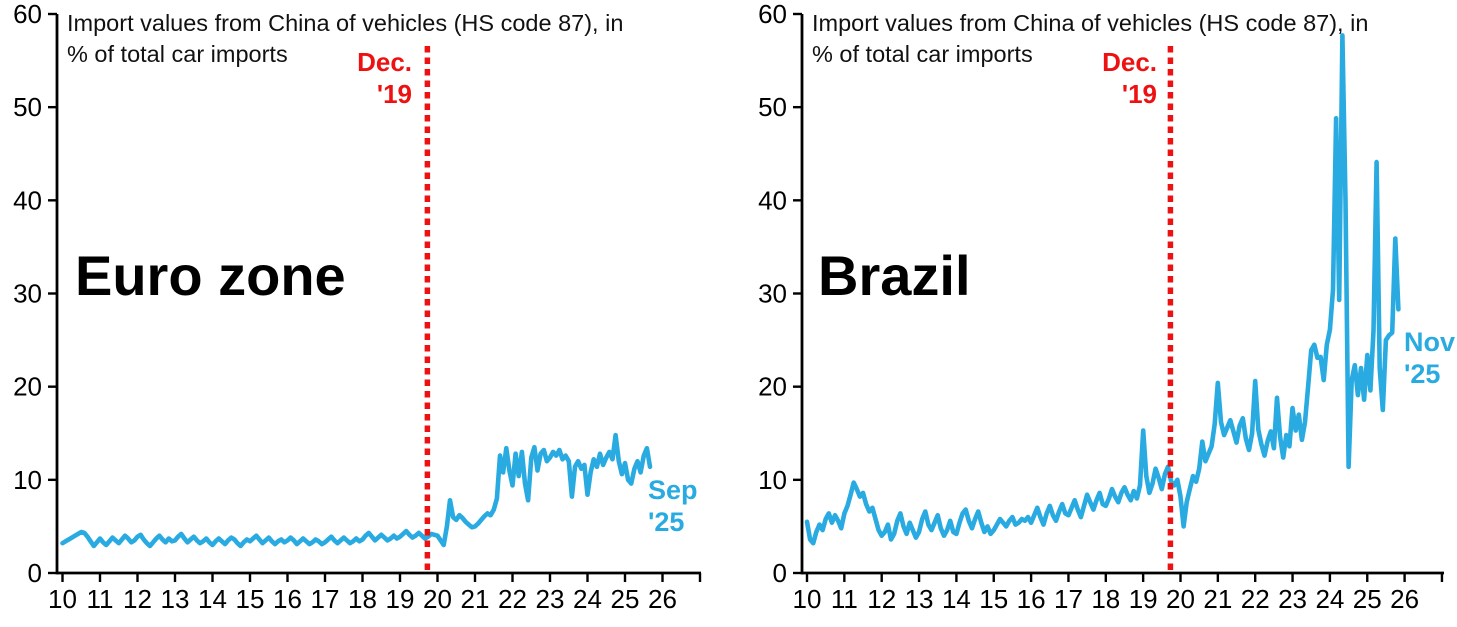 The width and height of the screenshot is (1457, 627). I want to click on eurozone-x-tick-label: 21, so click(475, 599).